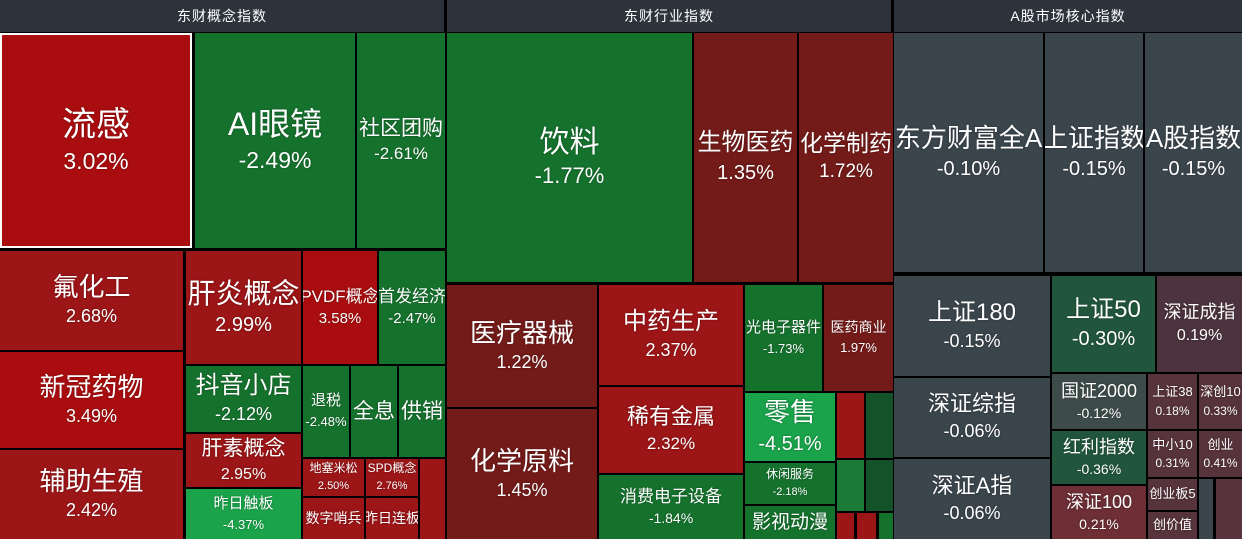  I want to click on treemap-tile: 退税 -2.48%, so click(326, 411).